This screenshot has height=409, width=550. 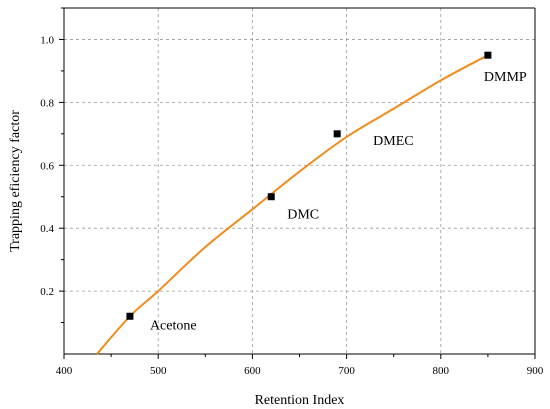 What do you see at coordinates (47, 166) in the screenshot?
I see `y-tick-label: 0.6` at bounding box center [47, 166].